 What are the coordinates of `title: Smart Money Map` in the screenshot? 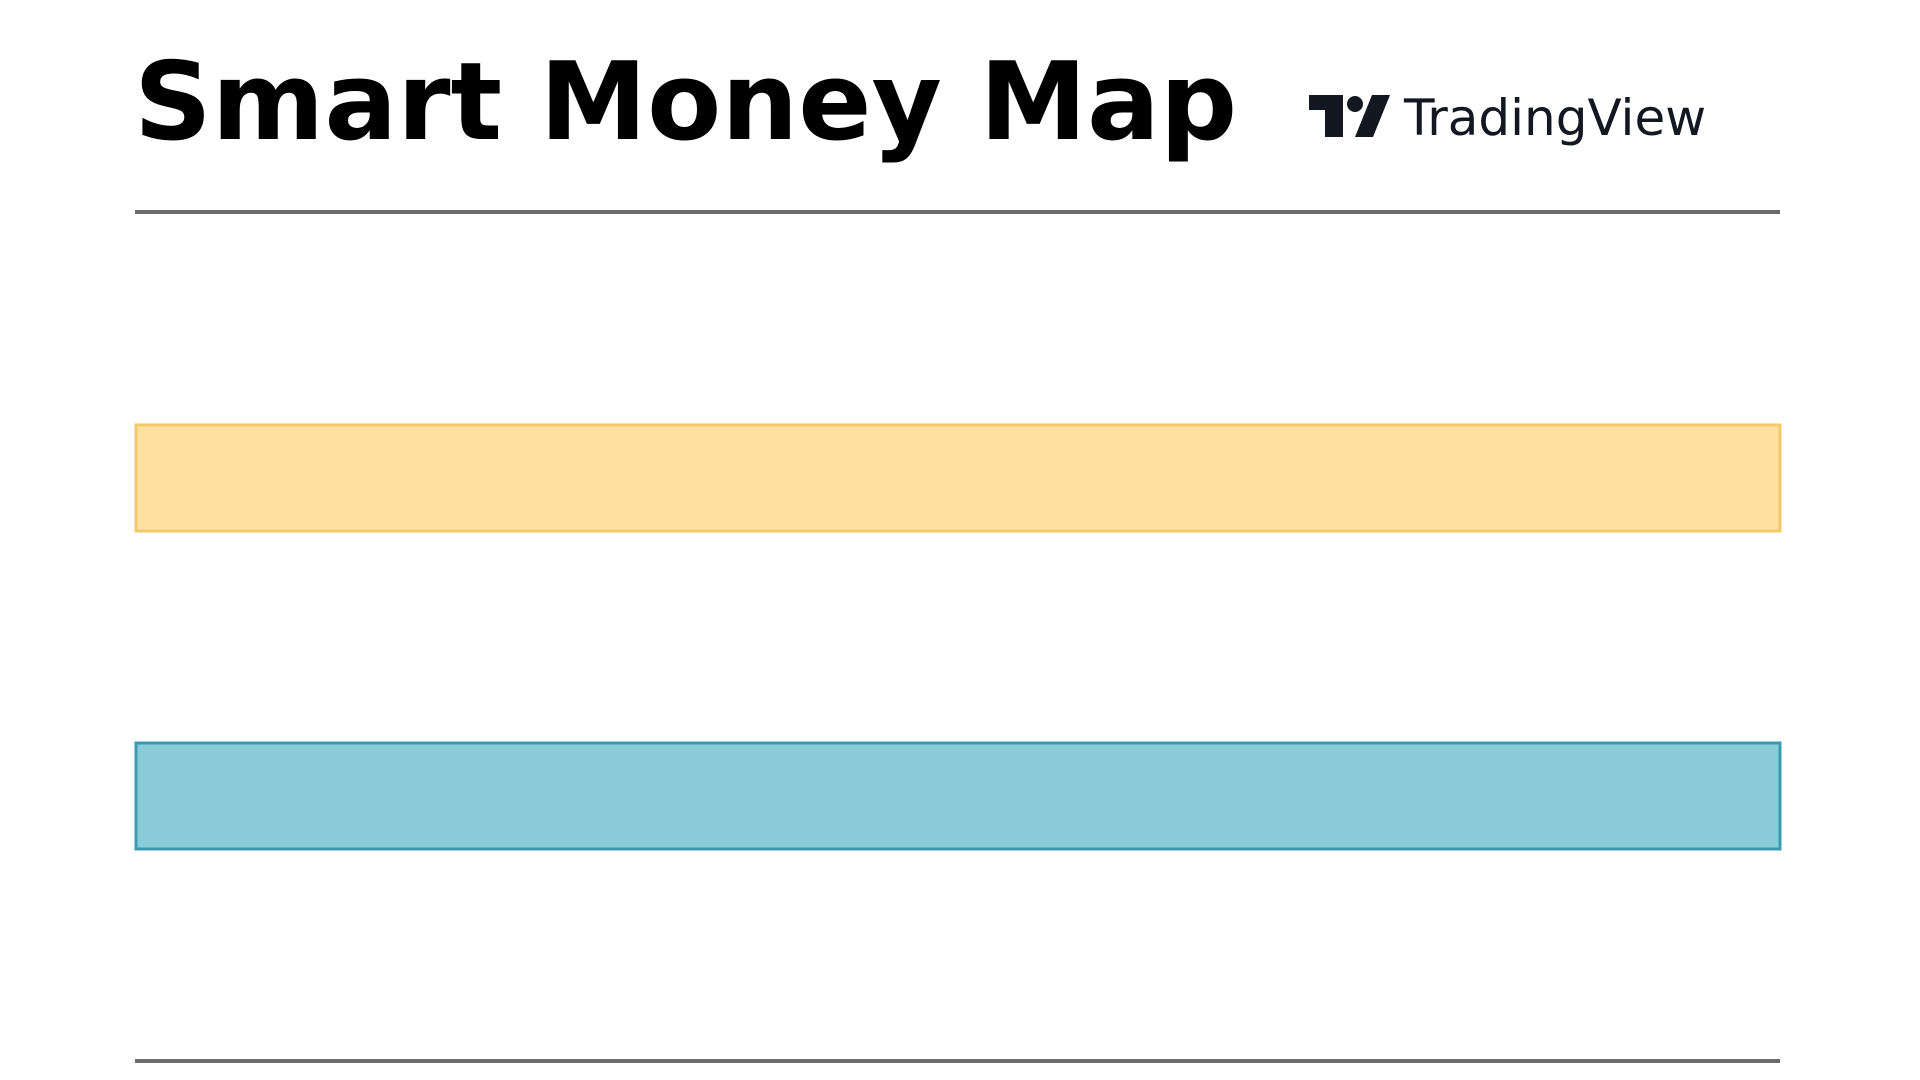 It's located at (685, 102).